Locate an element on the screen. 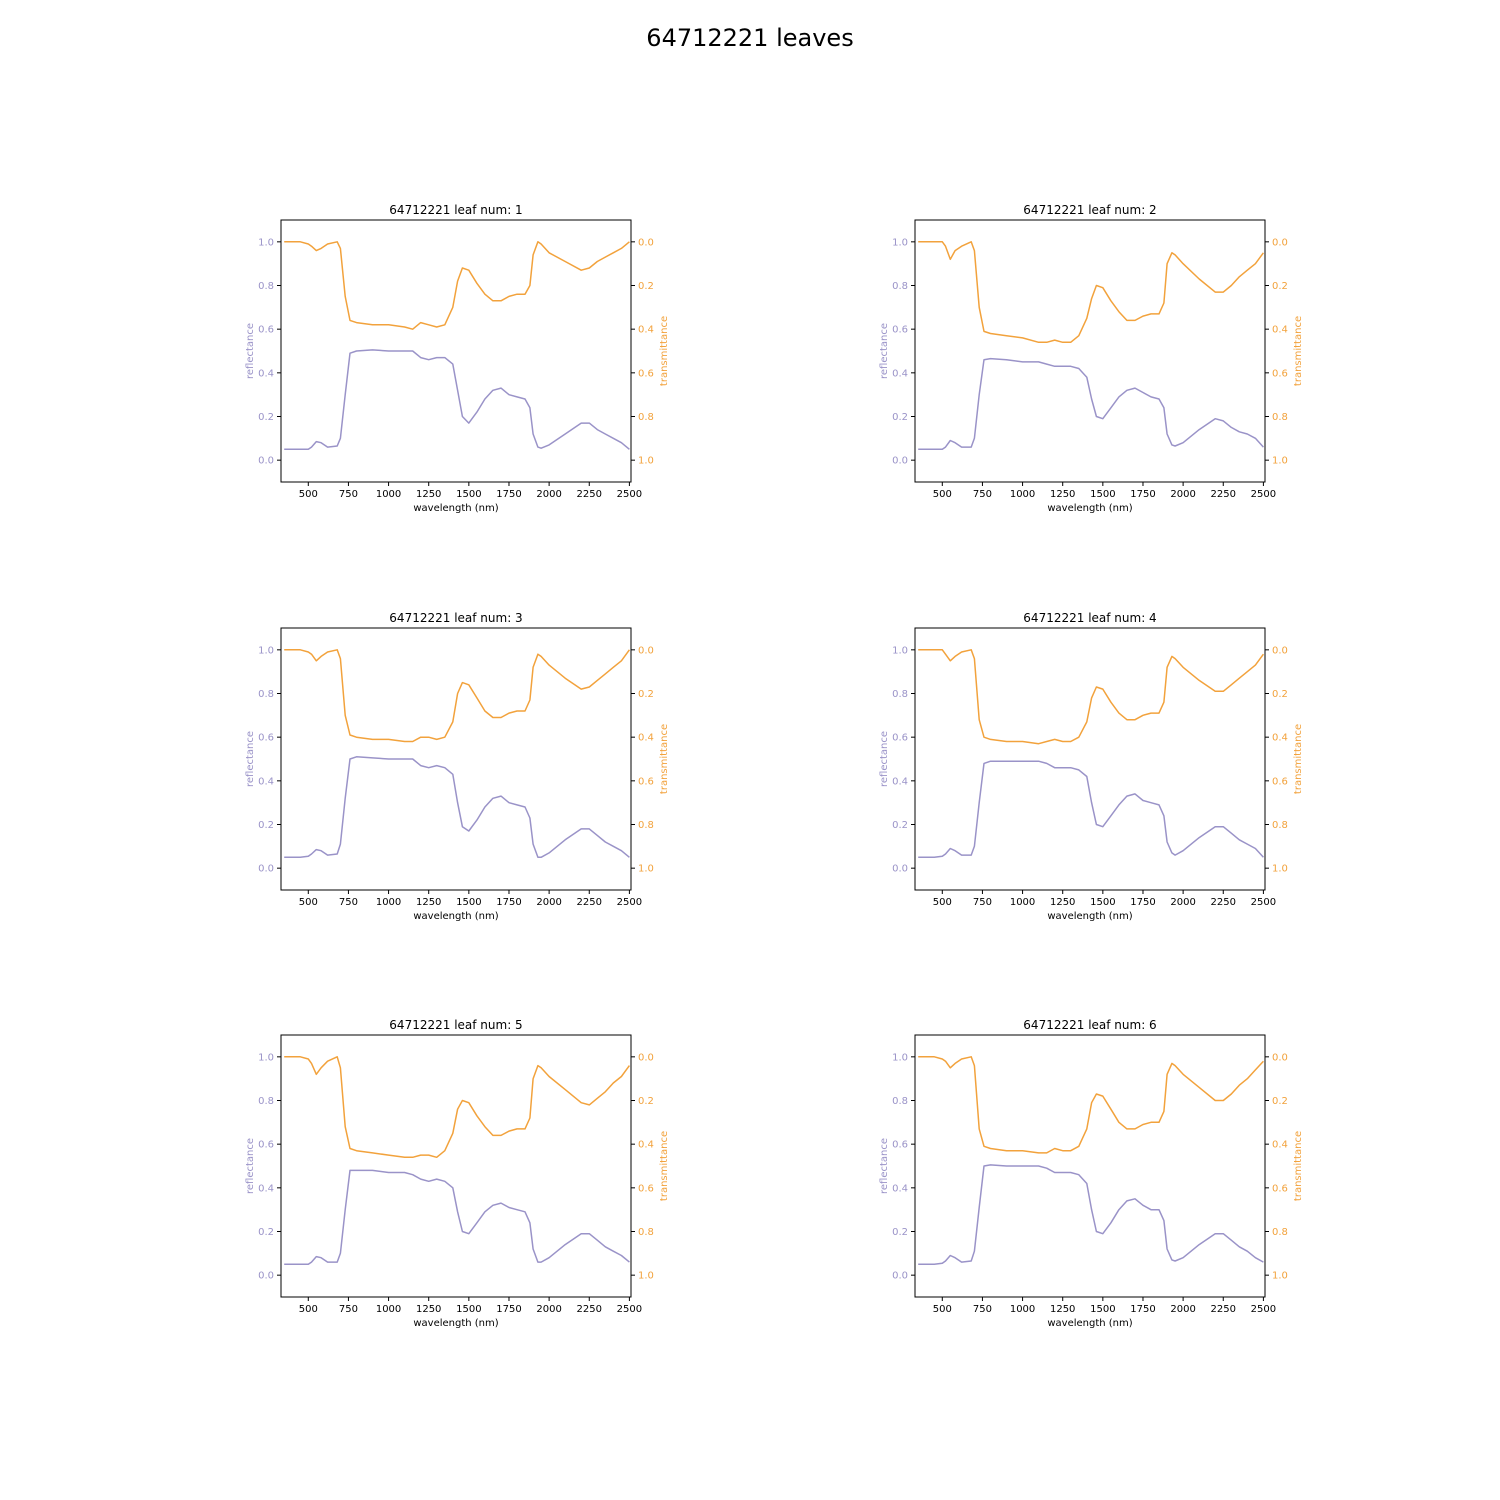 The width and height of the screenshot is (1500, 1500). subplot-title: 64712221 leaf num: 6 is located at coordinates (1089, 1025).